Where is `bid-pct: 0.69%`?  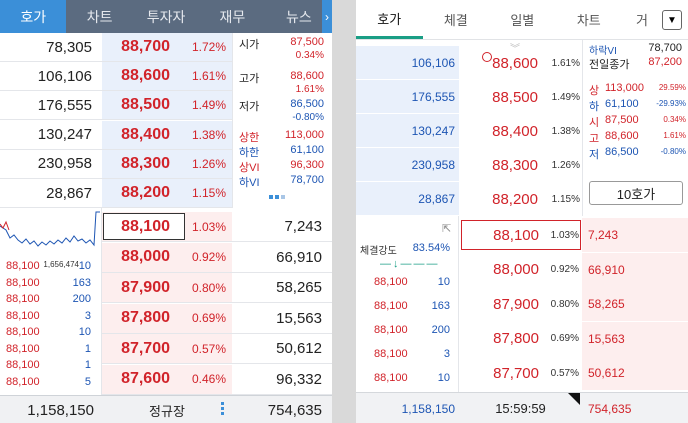
bid-pct: 0.69% is located at coordinates (208, 318).